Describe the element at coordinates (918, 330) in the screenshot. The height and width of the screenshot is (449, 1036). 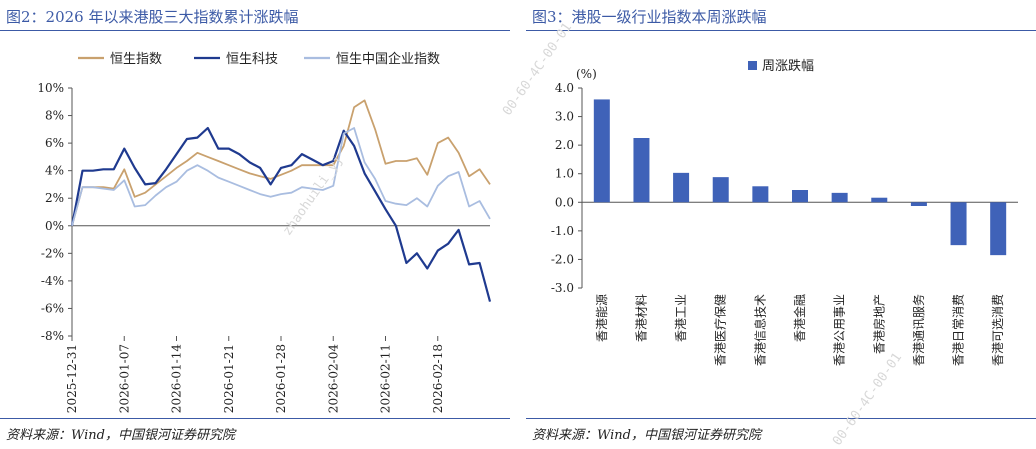
I see `bar-category-label: 香港通讯服务` at that location.